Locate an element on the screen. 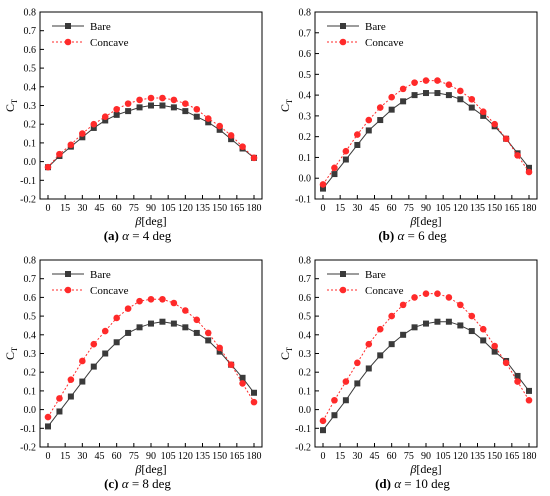 The width and height of the screenshot is (550, 496). caption-letter: (b) is located at coordinates (386, 235).